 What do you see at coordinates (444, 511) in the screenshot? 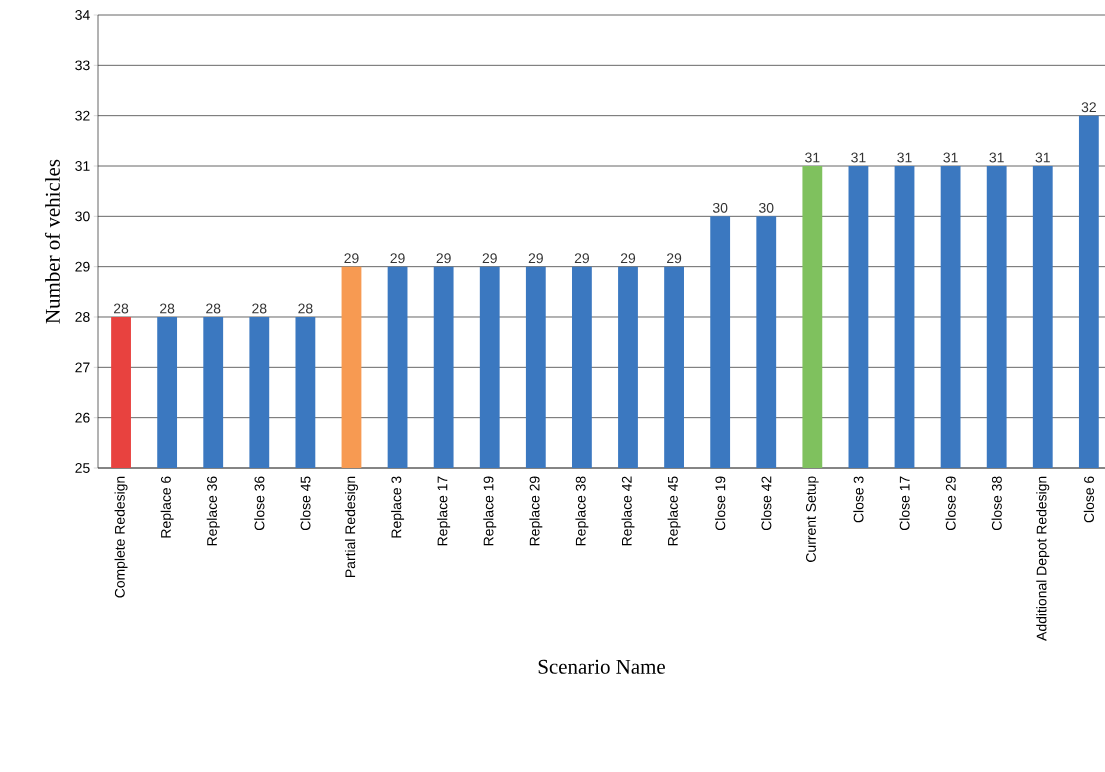
I see `x-tick-label: Replace 17` at bounding box center [444, 511].